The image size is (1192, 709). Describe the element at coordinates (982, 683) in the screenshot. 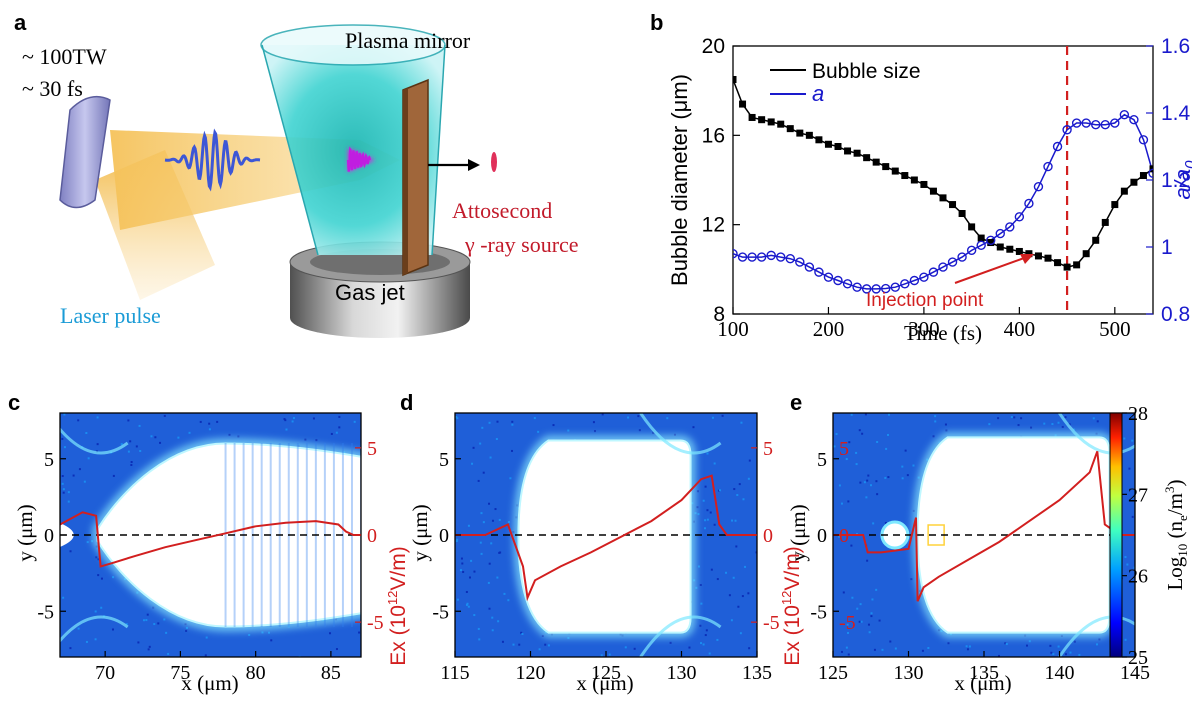

I see `panel-e-xlabel: x (μm)` at that location.